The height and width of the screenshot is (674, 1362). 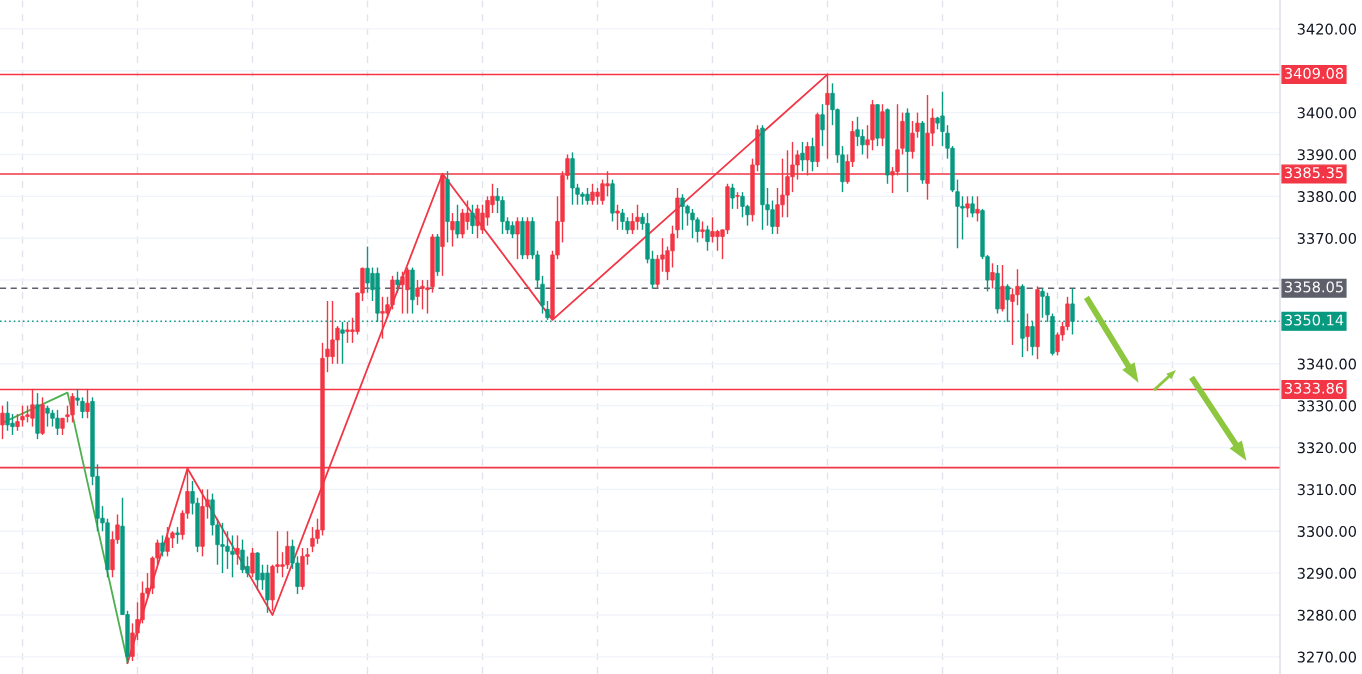 I want to click on y-tick-label: 3340.00, so click(x=1326, y=364).